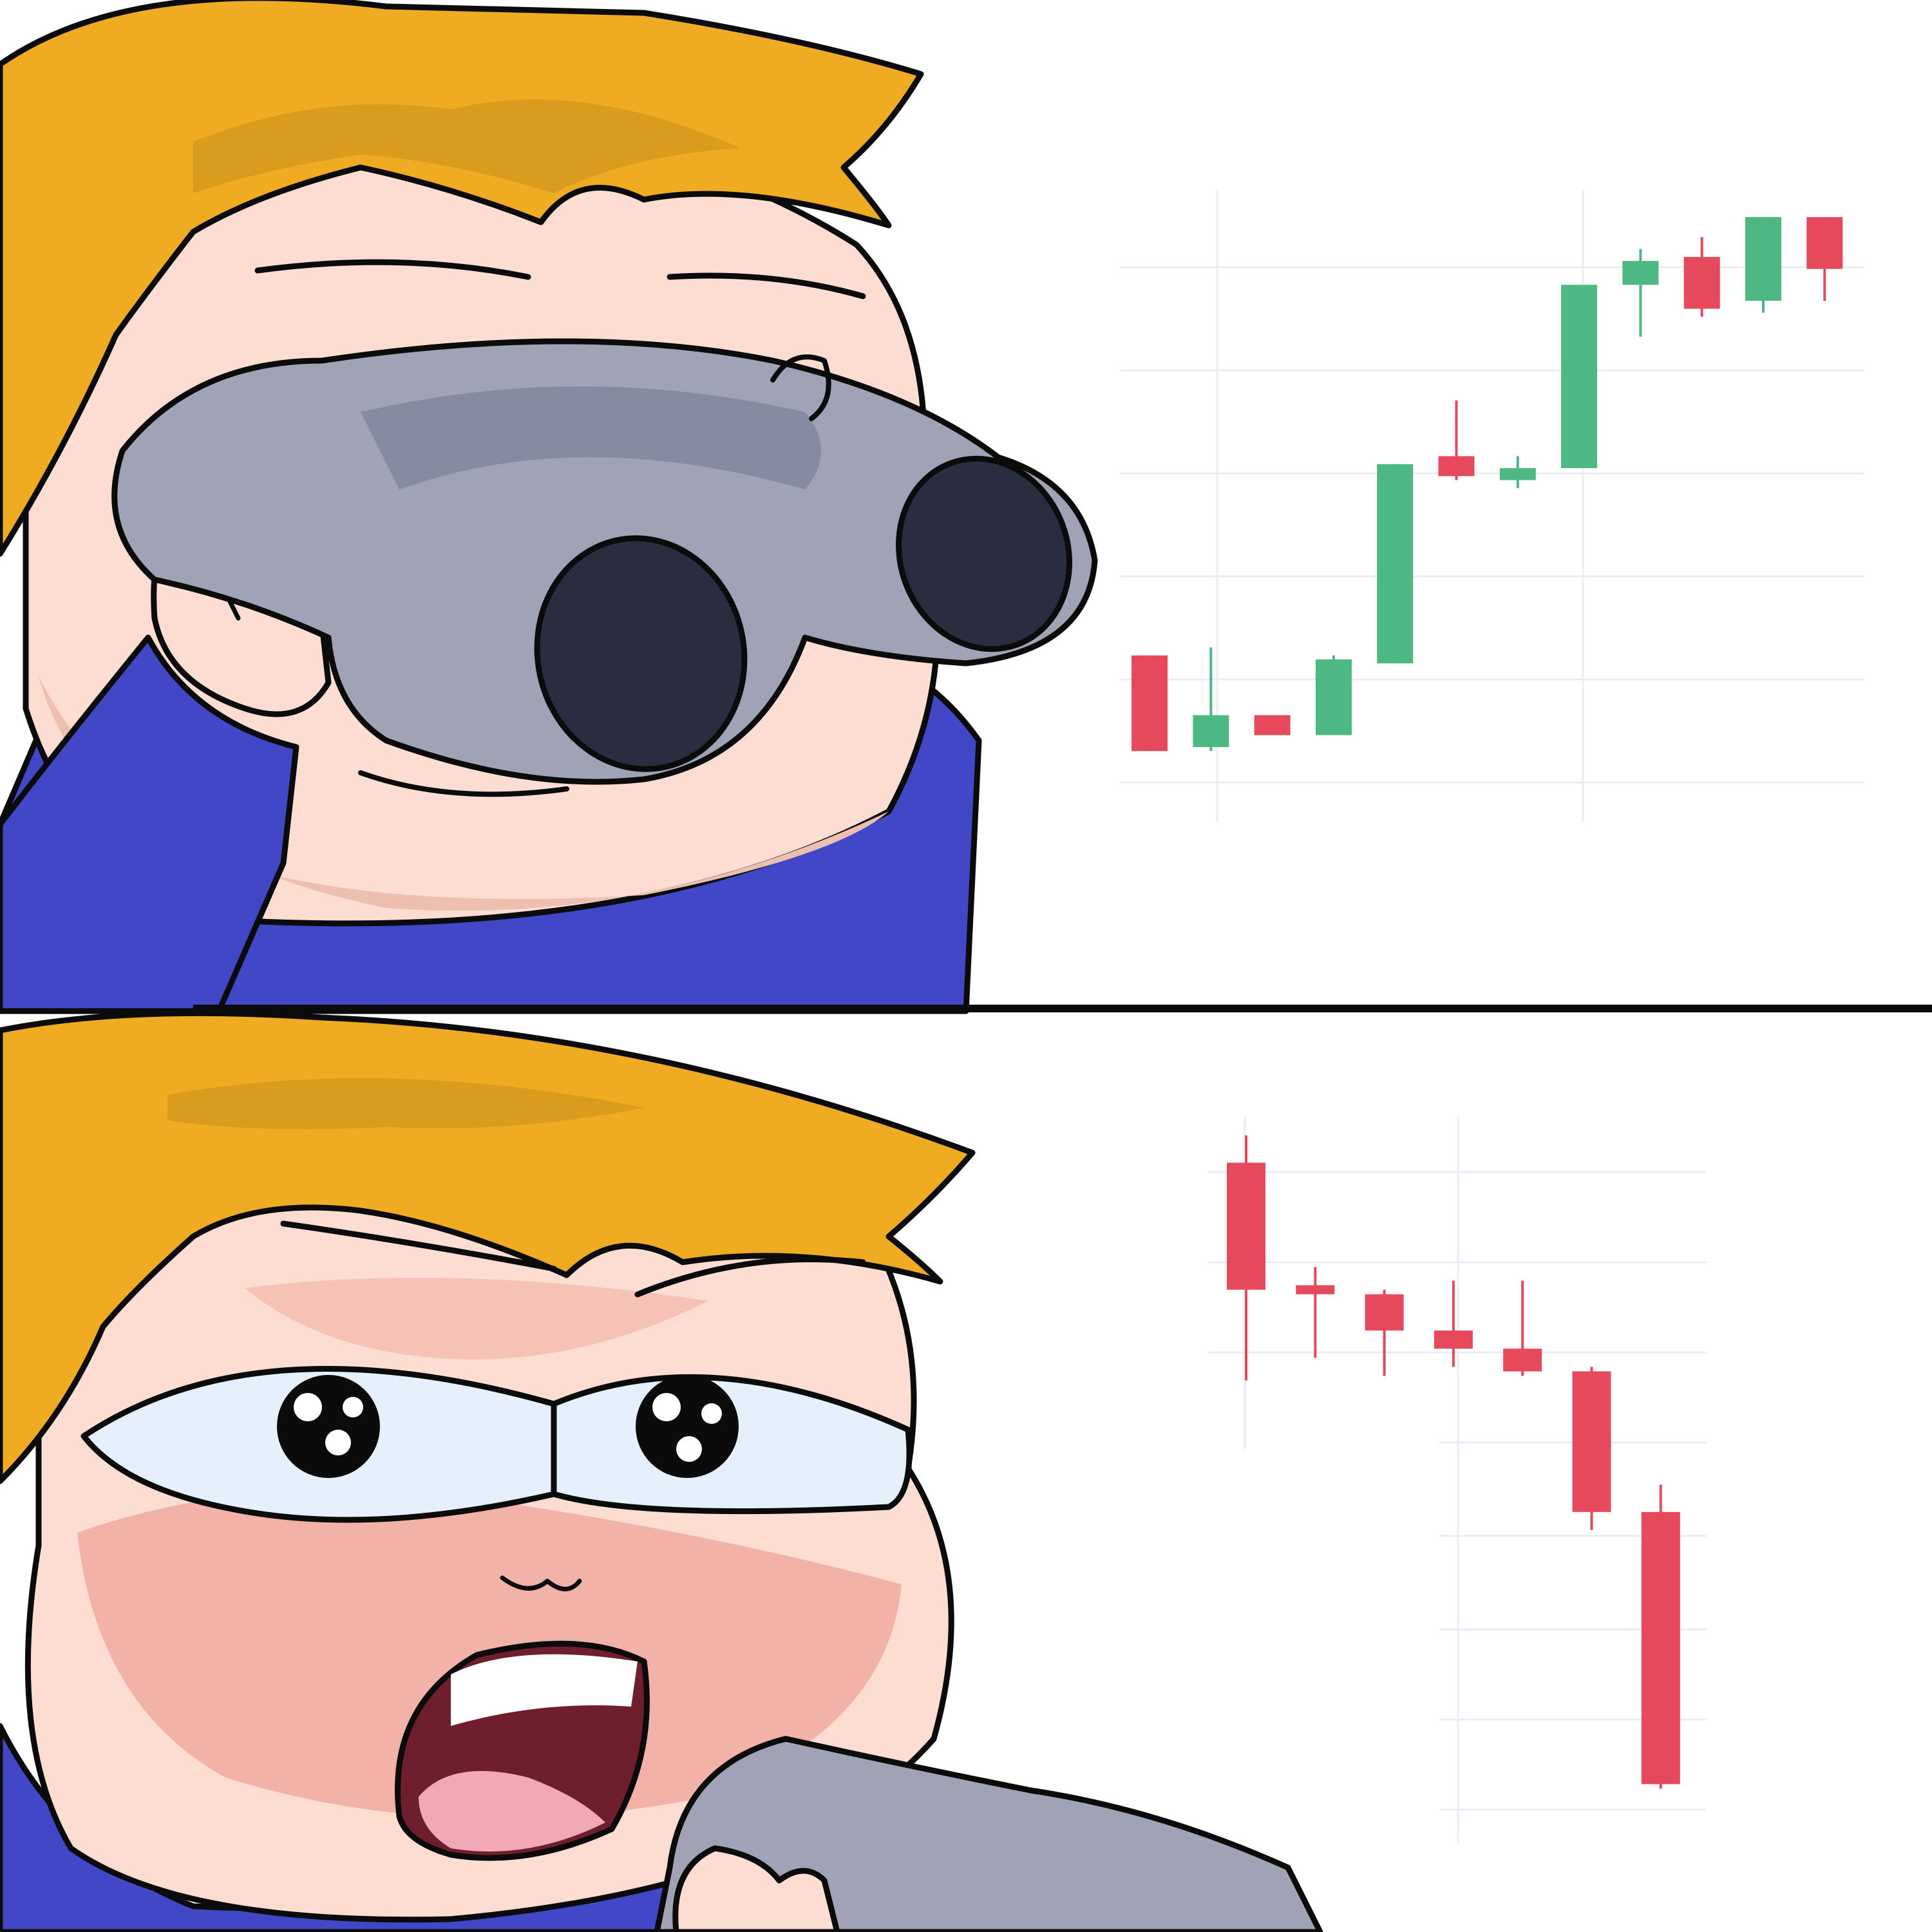  Describe the element at coordinates (463, 783) in the screenshot. I see `smile` at that location.